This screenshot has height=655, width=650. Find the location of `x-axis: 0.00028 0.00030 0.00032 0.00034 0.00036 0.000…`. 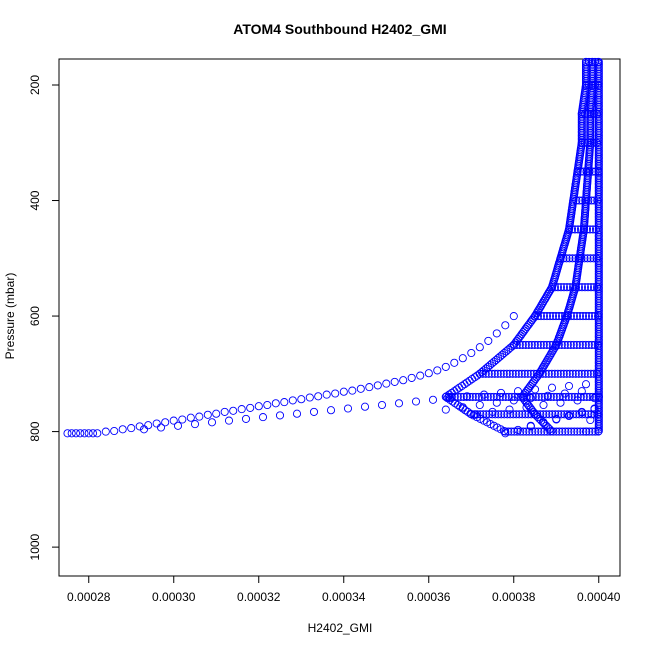

x-axis: 0.00028 0.00030 0.00032 0.00034 0.00036 0.000… is located at coordinates (344, 589).